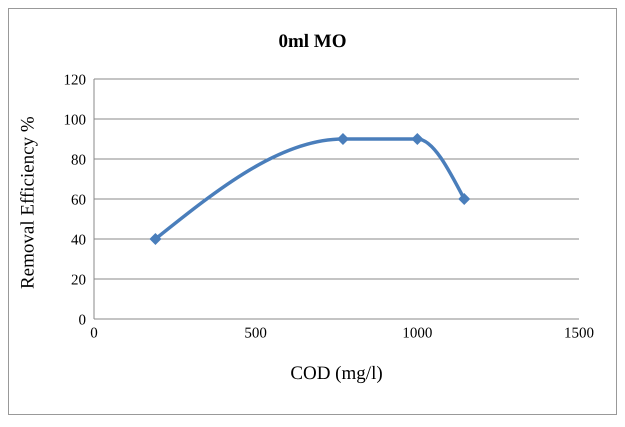 The width and height of the screenshot is (625, 427). I want to click on y-tick-label: 100, so click(75, 120).